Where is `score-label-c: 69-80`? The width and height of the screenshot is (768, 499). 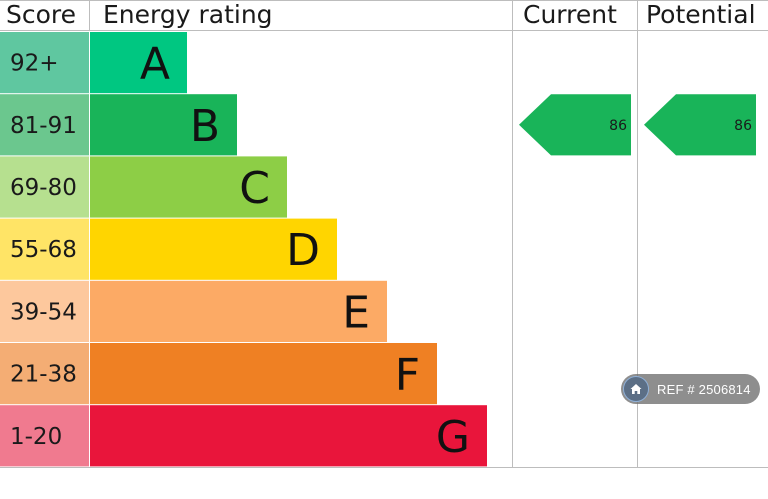 score-label-c: 69-80 is located at coordinates (43, 188).